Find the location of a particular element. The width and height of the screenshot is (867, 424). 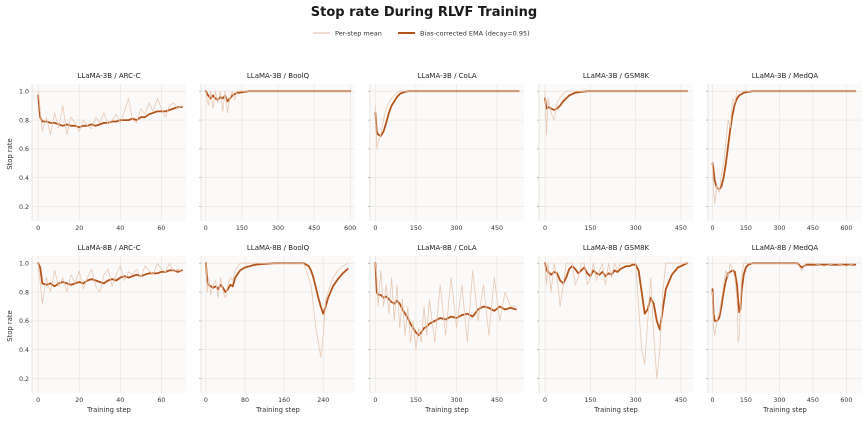

panel-llama-3b-gsm8k: LLaMA-3B / GSM8K 0 150 300 450 is located at coordinates (615, 152).